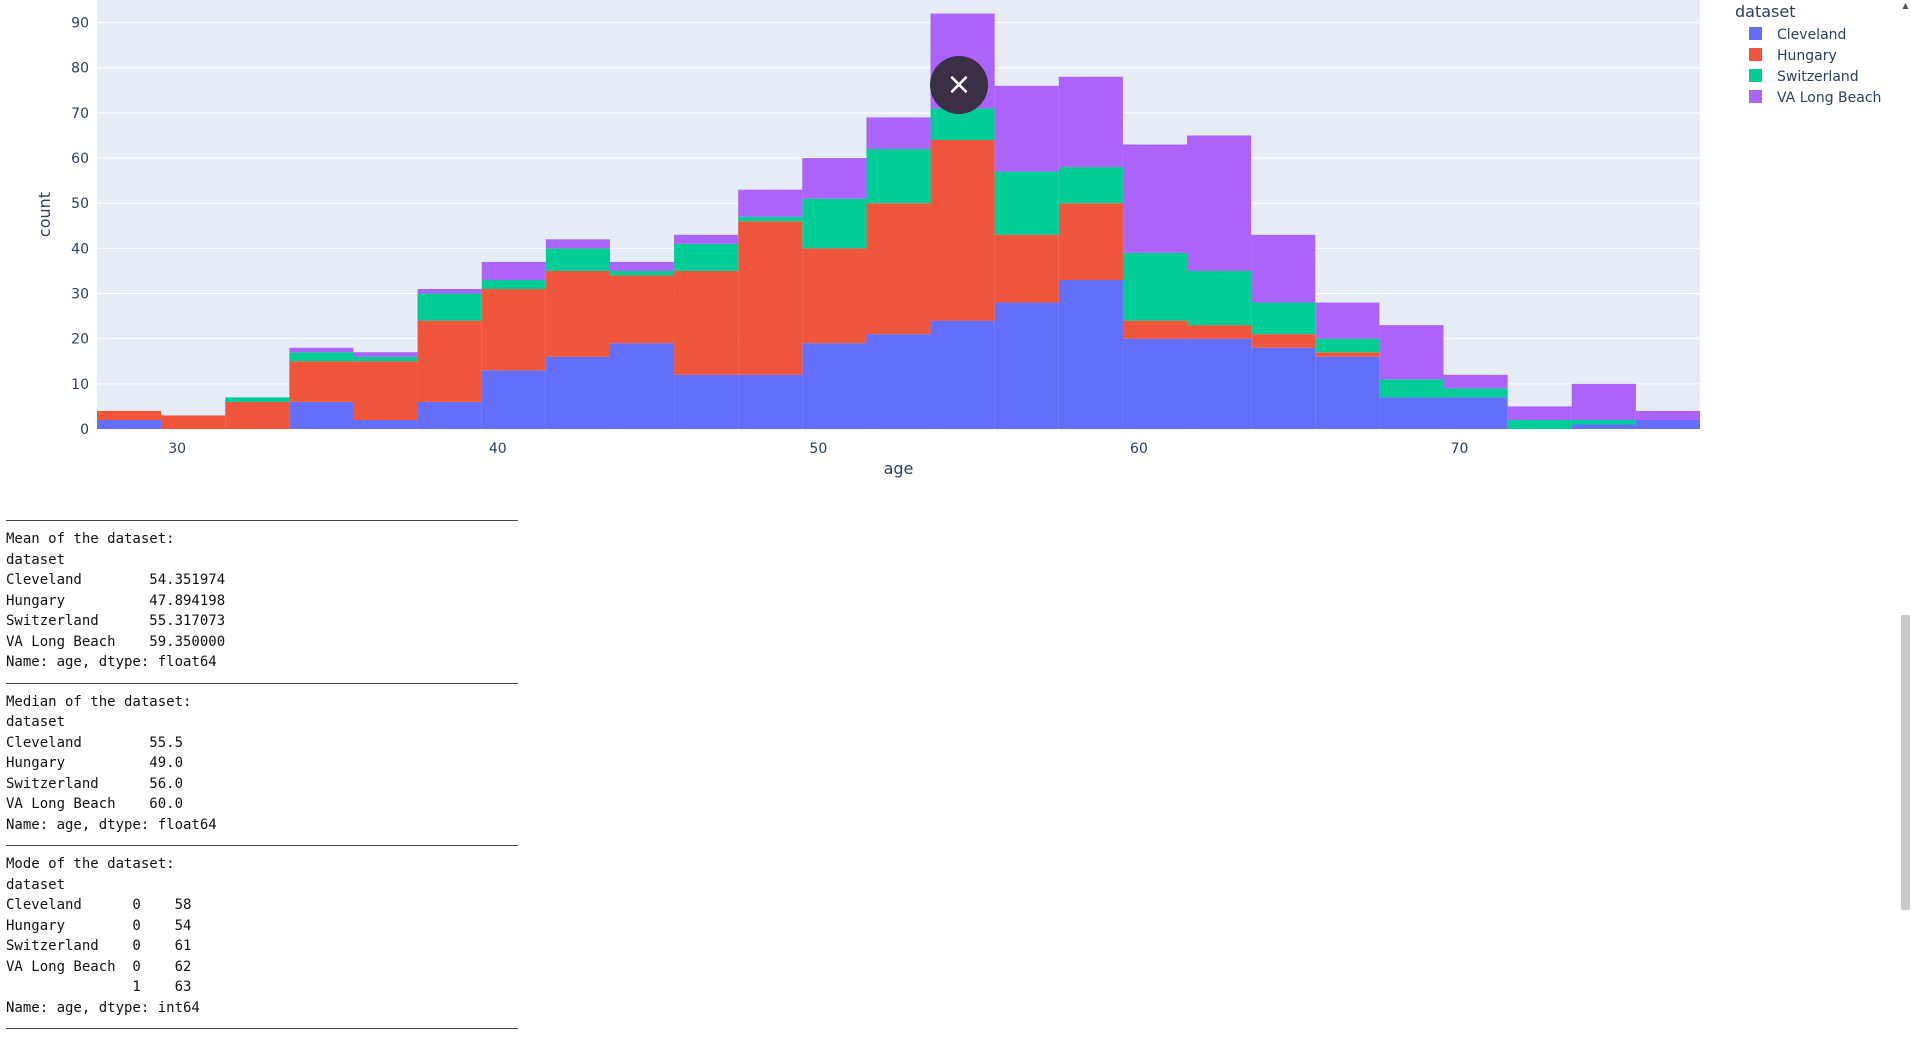  I want to click on output-line: Cleveland 55.5, so click(95, 742).